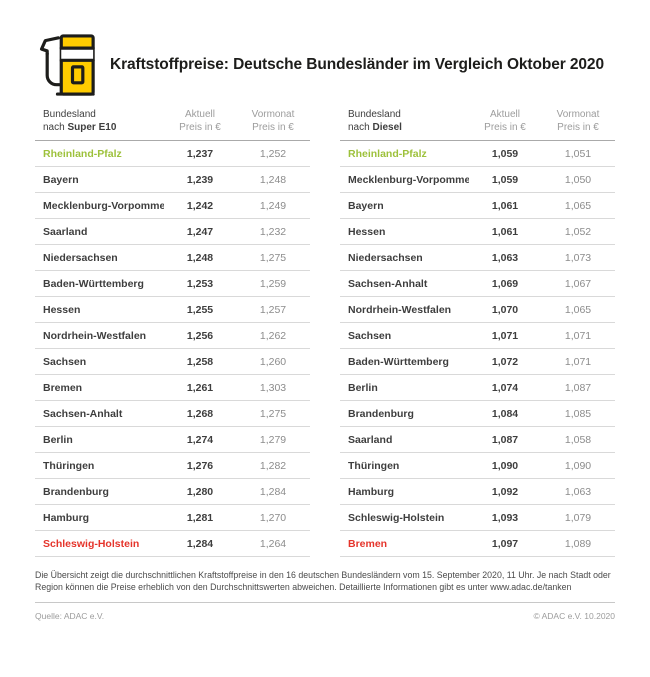 The width and height of the screenshot is (650, 677). Describe the element at coordinates (578, 387) in the screenshot. I see `previous-price: 1,087` at that location.